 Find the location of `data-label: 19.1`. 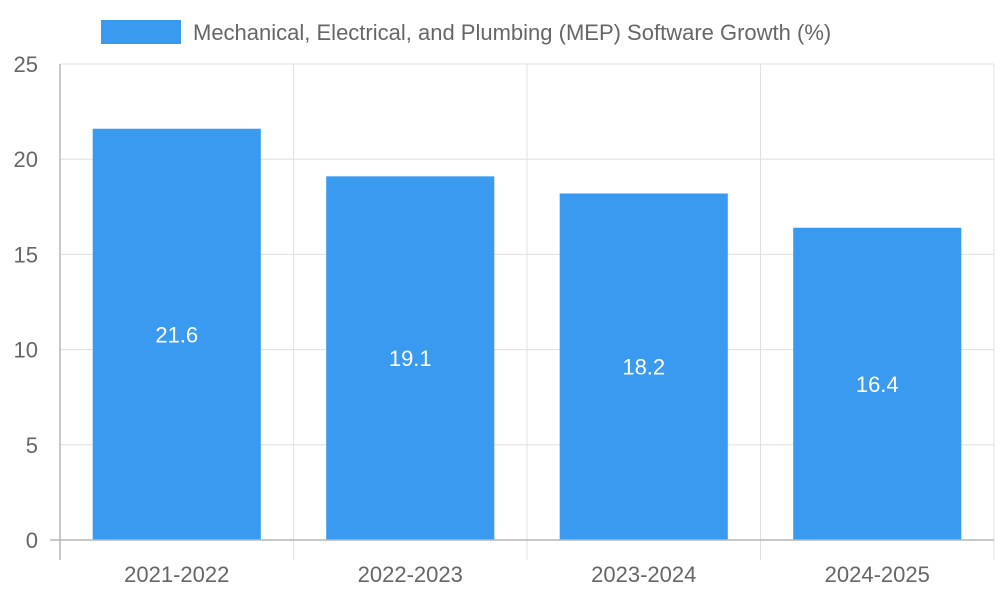

data-label: 19.1 is located at coordinates (410, 358).